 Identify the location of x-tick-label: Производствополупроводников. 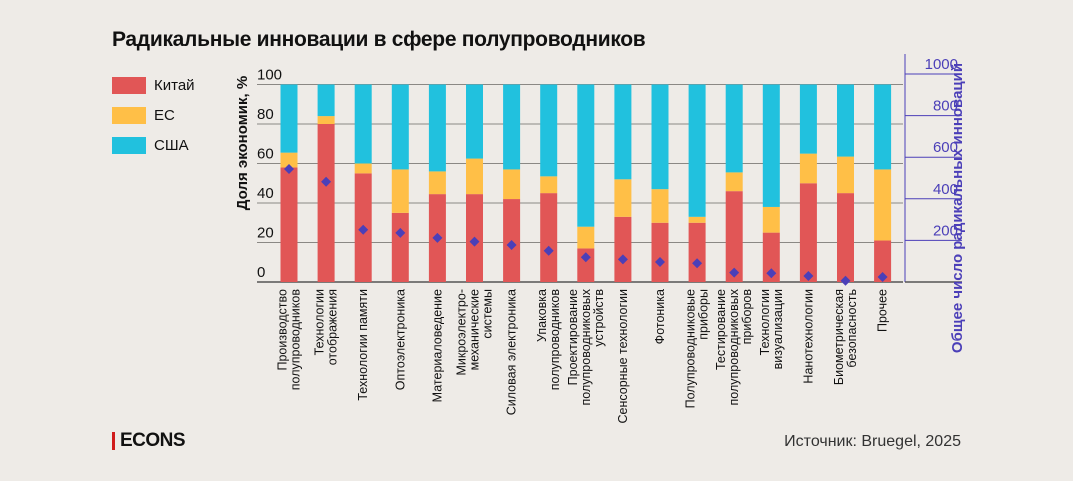
(289, 340).